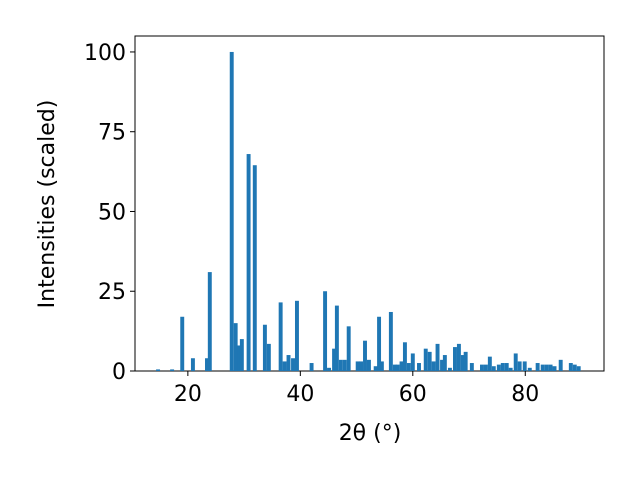 This screenshot has height=484, width=640. I want to click on x-tick-label: 40, so click(300, 394).